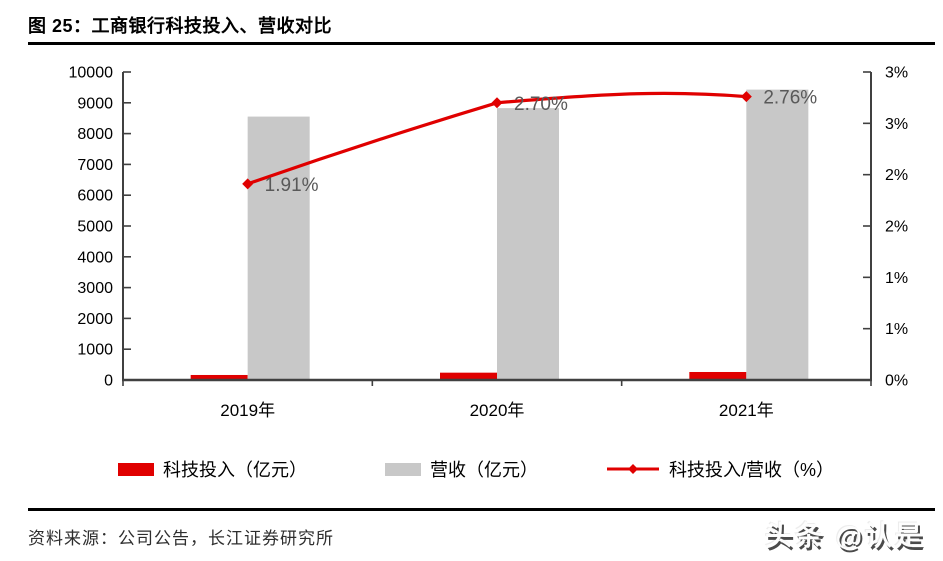  I want to click on chart-legend: 科技投入（亿元） 营收（亿元） 科技投入/营收（%）, so click(471, 470).